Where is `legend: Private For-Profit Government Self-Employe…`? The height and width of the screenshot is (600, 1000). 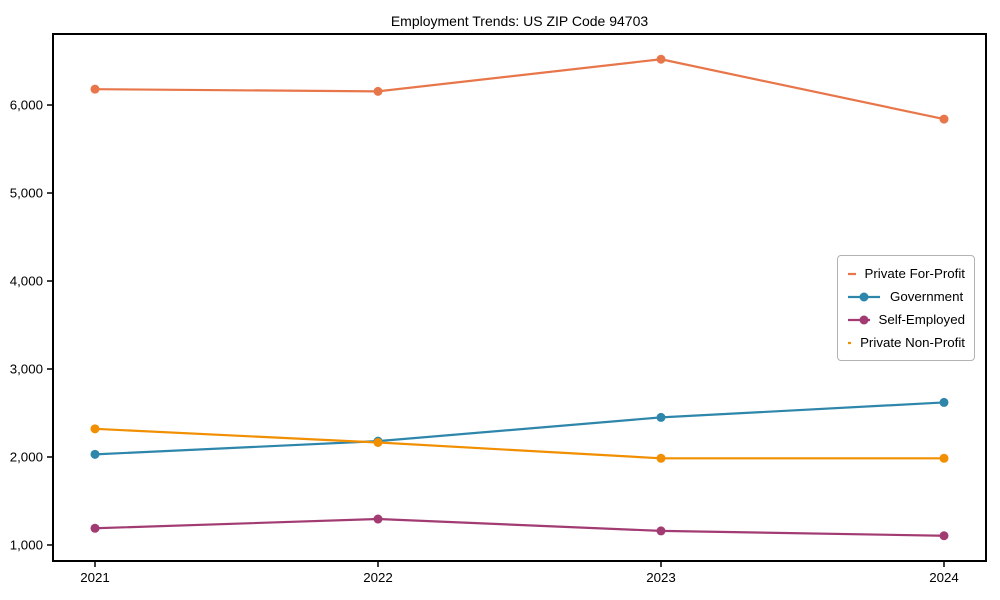 legend: Private For-Profit Government Self-Employe… is located at coordinates (906, 308).